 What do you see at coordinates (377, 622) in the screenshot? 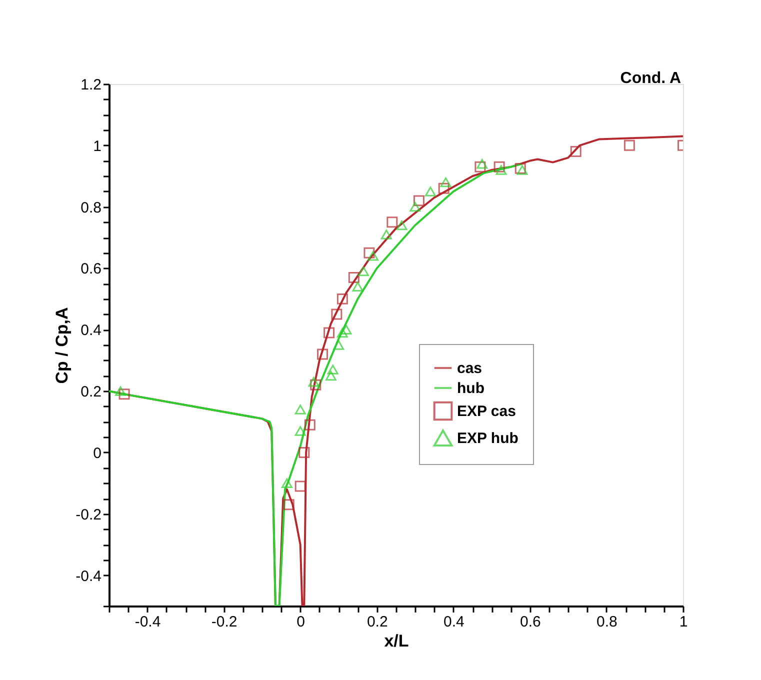
I see `x-tick-label: 0.2` at bounding box center [377, 622].